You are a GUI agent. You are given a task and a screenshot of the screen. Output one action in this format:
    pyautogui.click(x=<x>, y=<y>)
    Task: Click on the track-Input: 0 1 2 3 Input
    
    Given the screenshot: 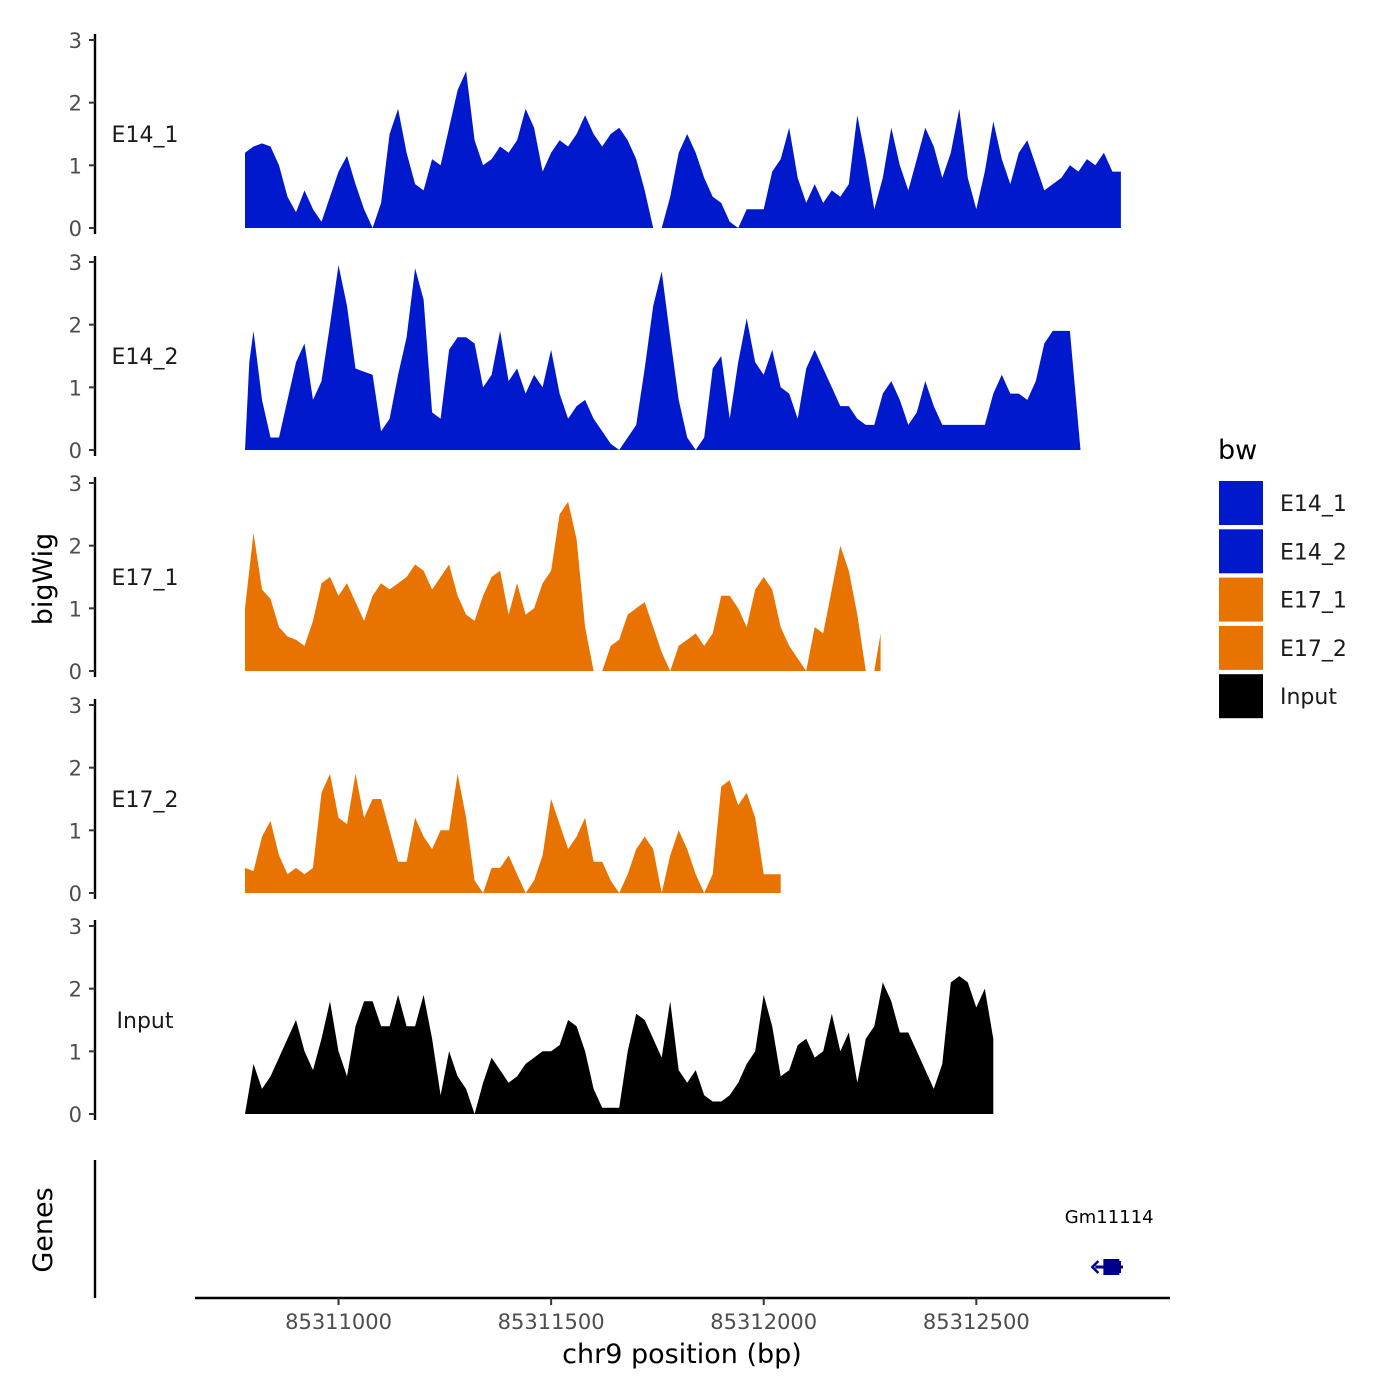 What is the action you would take?
    pyautogui.click(x=531, y=1021)
    